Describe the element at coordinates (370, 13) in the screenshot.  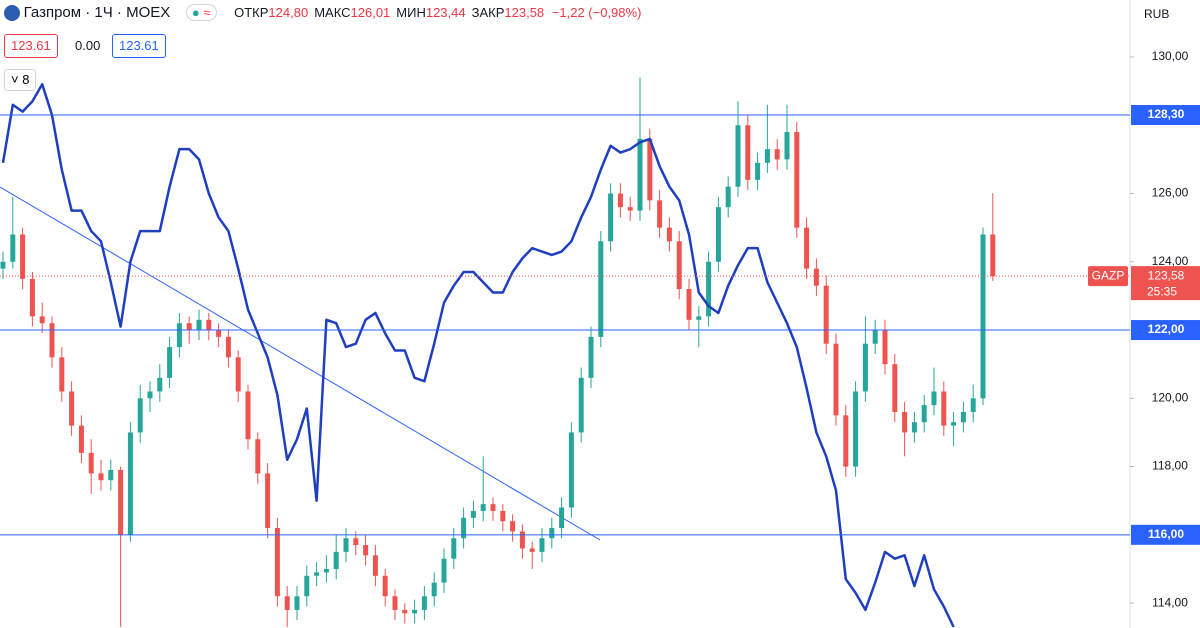
I see `ohlc-value: 126,01` at that location.